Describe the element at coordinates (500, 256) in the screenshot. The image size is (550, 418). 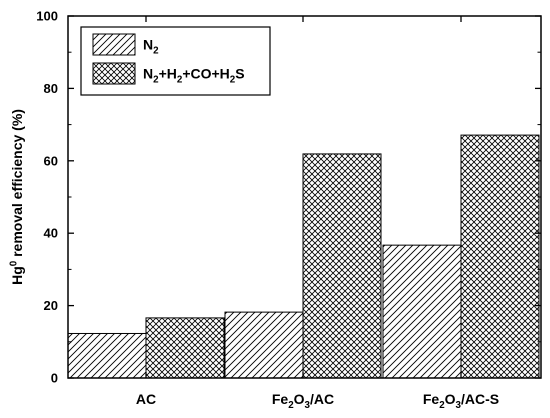
I see `bar-cross-hatch-fe2o3-ac-s` at that location.